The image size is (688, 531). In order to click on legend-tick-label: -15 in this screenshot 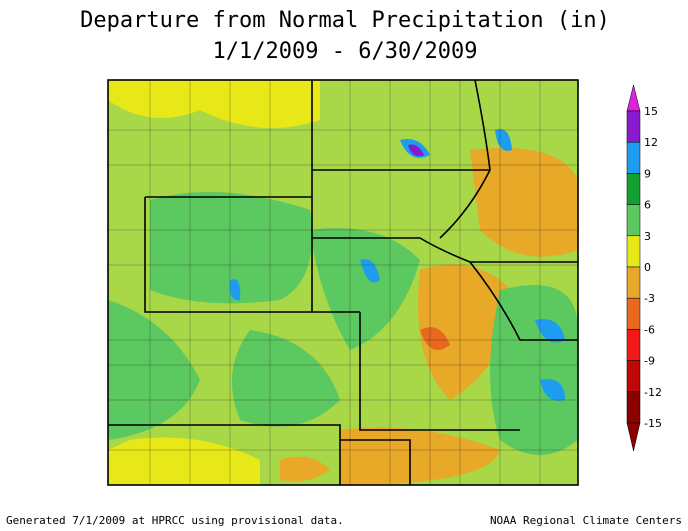, I will do `click(653, 423)`.